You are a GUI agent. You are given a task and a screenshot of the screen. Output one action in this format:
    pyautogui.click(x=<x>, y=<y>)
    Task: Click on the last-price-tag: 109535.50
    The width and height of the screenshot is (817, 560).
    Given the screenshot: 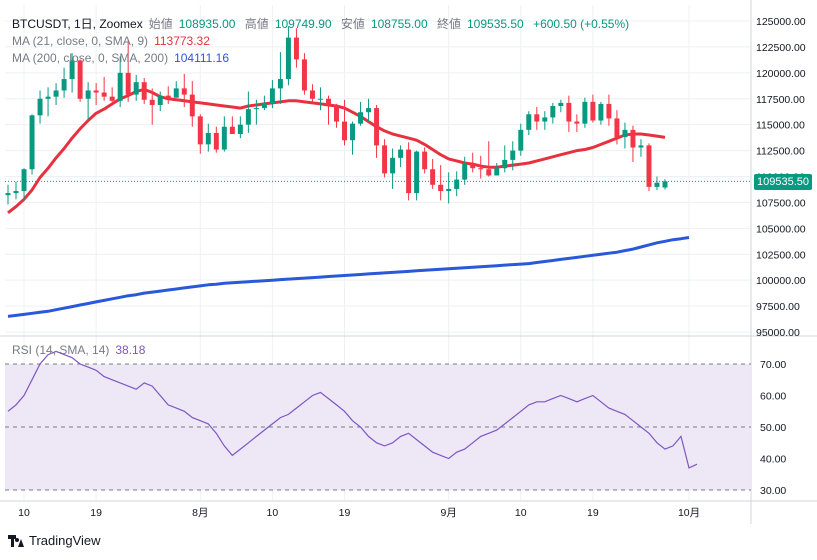 What is the action you would take?
    pyautogui.click(x=783, y=182)
    